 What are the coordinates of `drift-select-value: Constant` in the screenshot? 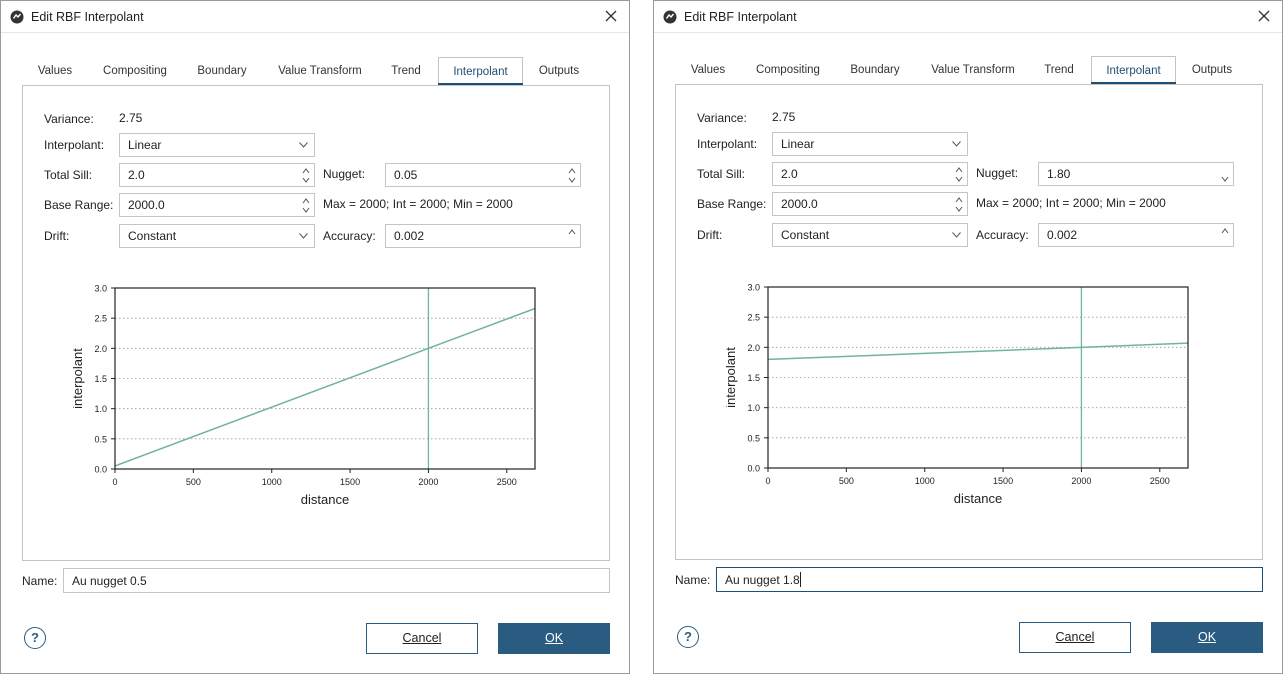 It's located at (805, 235).